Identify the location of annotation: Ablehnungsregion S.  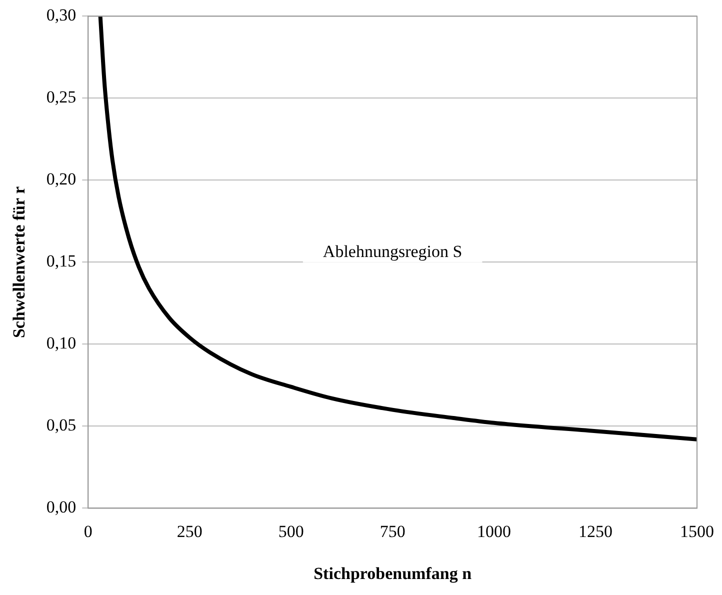
(392, 251).